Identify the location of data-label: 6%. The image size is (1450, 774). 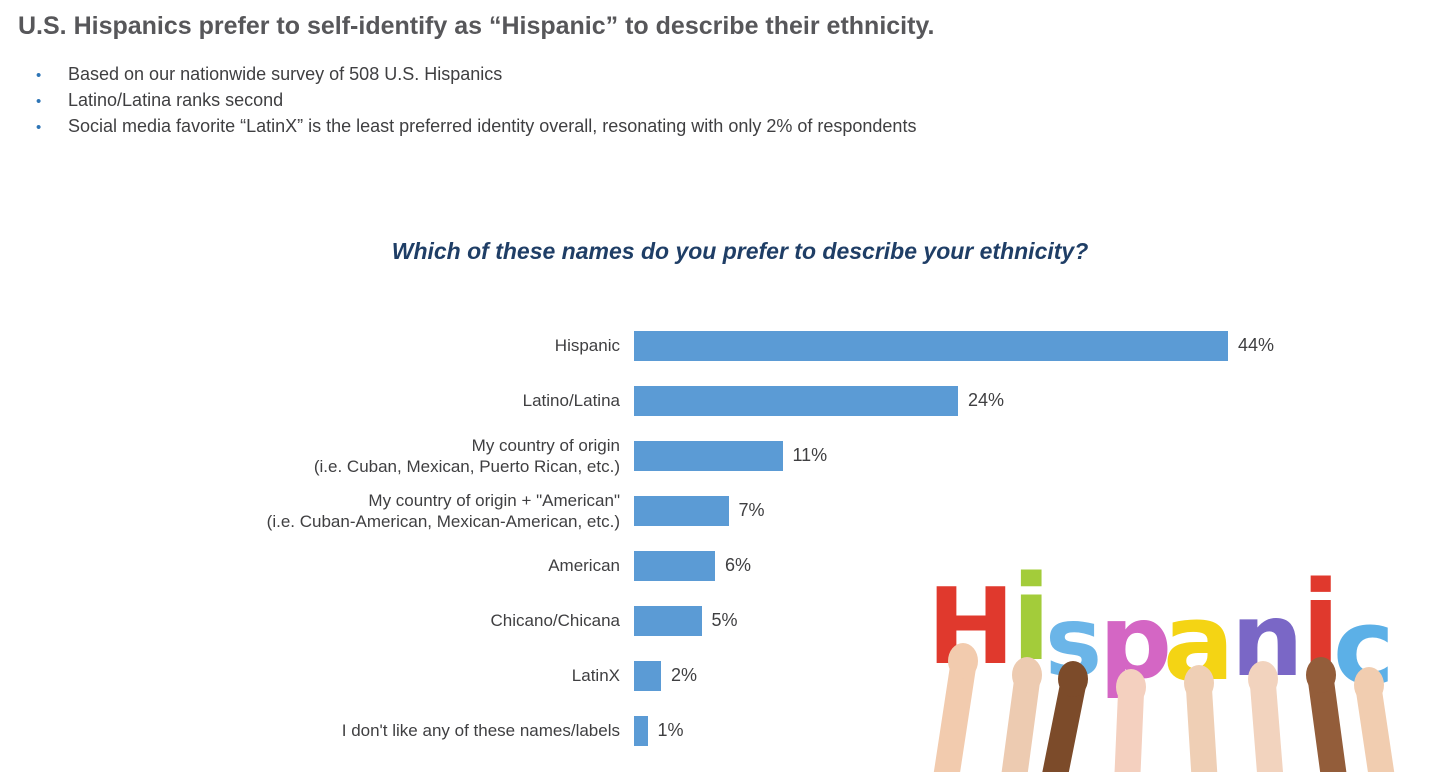
(738, 565).